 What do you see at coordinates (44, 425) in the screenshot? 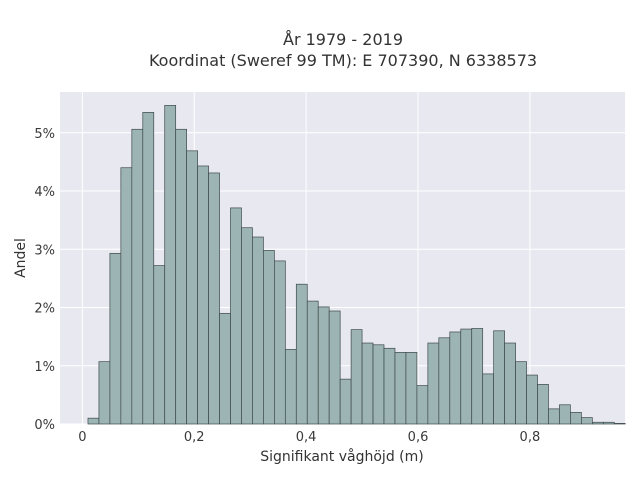
I see `y-tick-label: 0%` at bounding box center [44, 425].